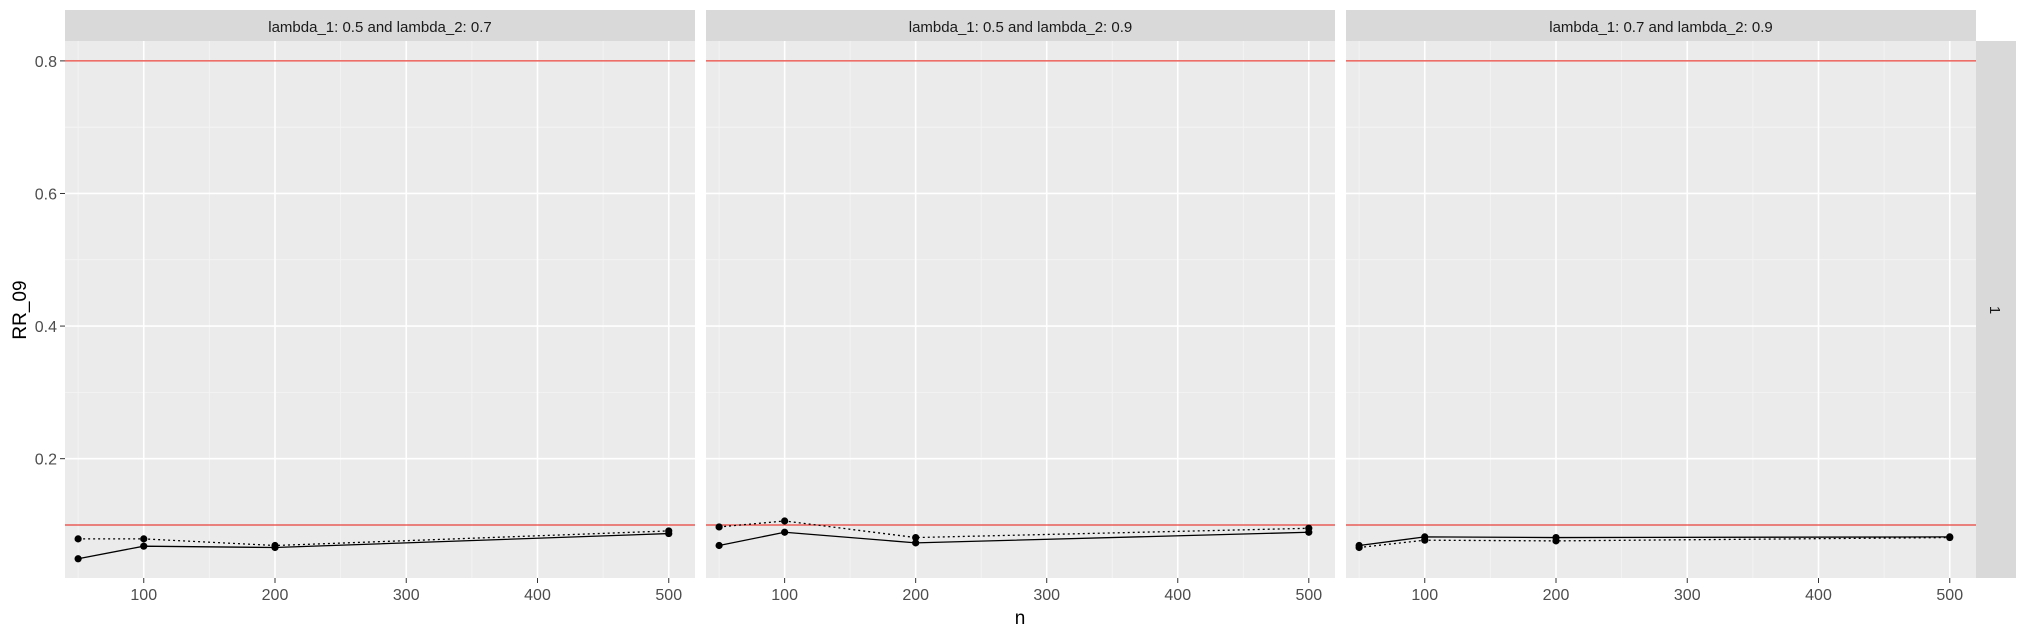 The height and width of the screenshot is (642, 2018). Describe the element at coordinates (46, 460) in the screenshot. I see `y-tick-label: 0.2` at that location.